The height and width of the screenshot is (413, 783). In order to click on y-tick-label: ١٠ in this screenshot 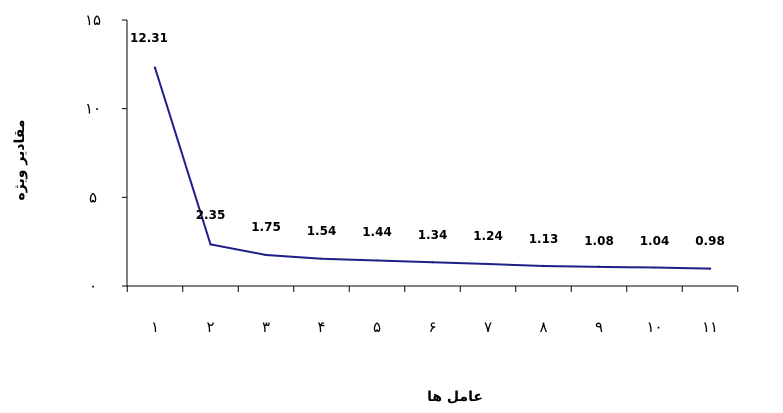, I will do `click(93, 109)`.